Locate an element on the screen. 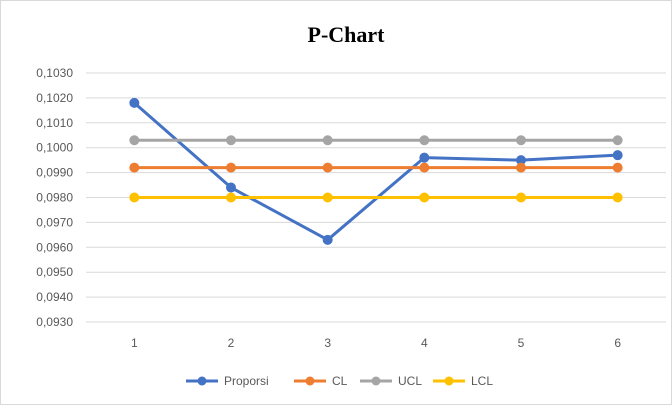  chart-title: P-Chart is located at coordinates (347, 34).